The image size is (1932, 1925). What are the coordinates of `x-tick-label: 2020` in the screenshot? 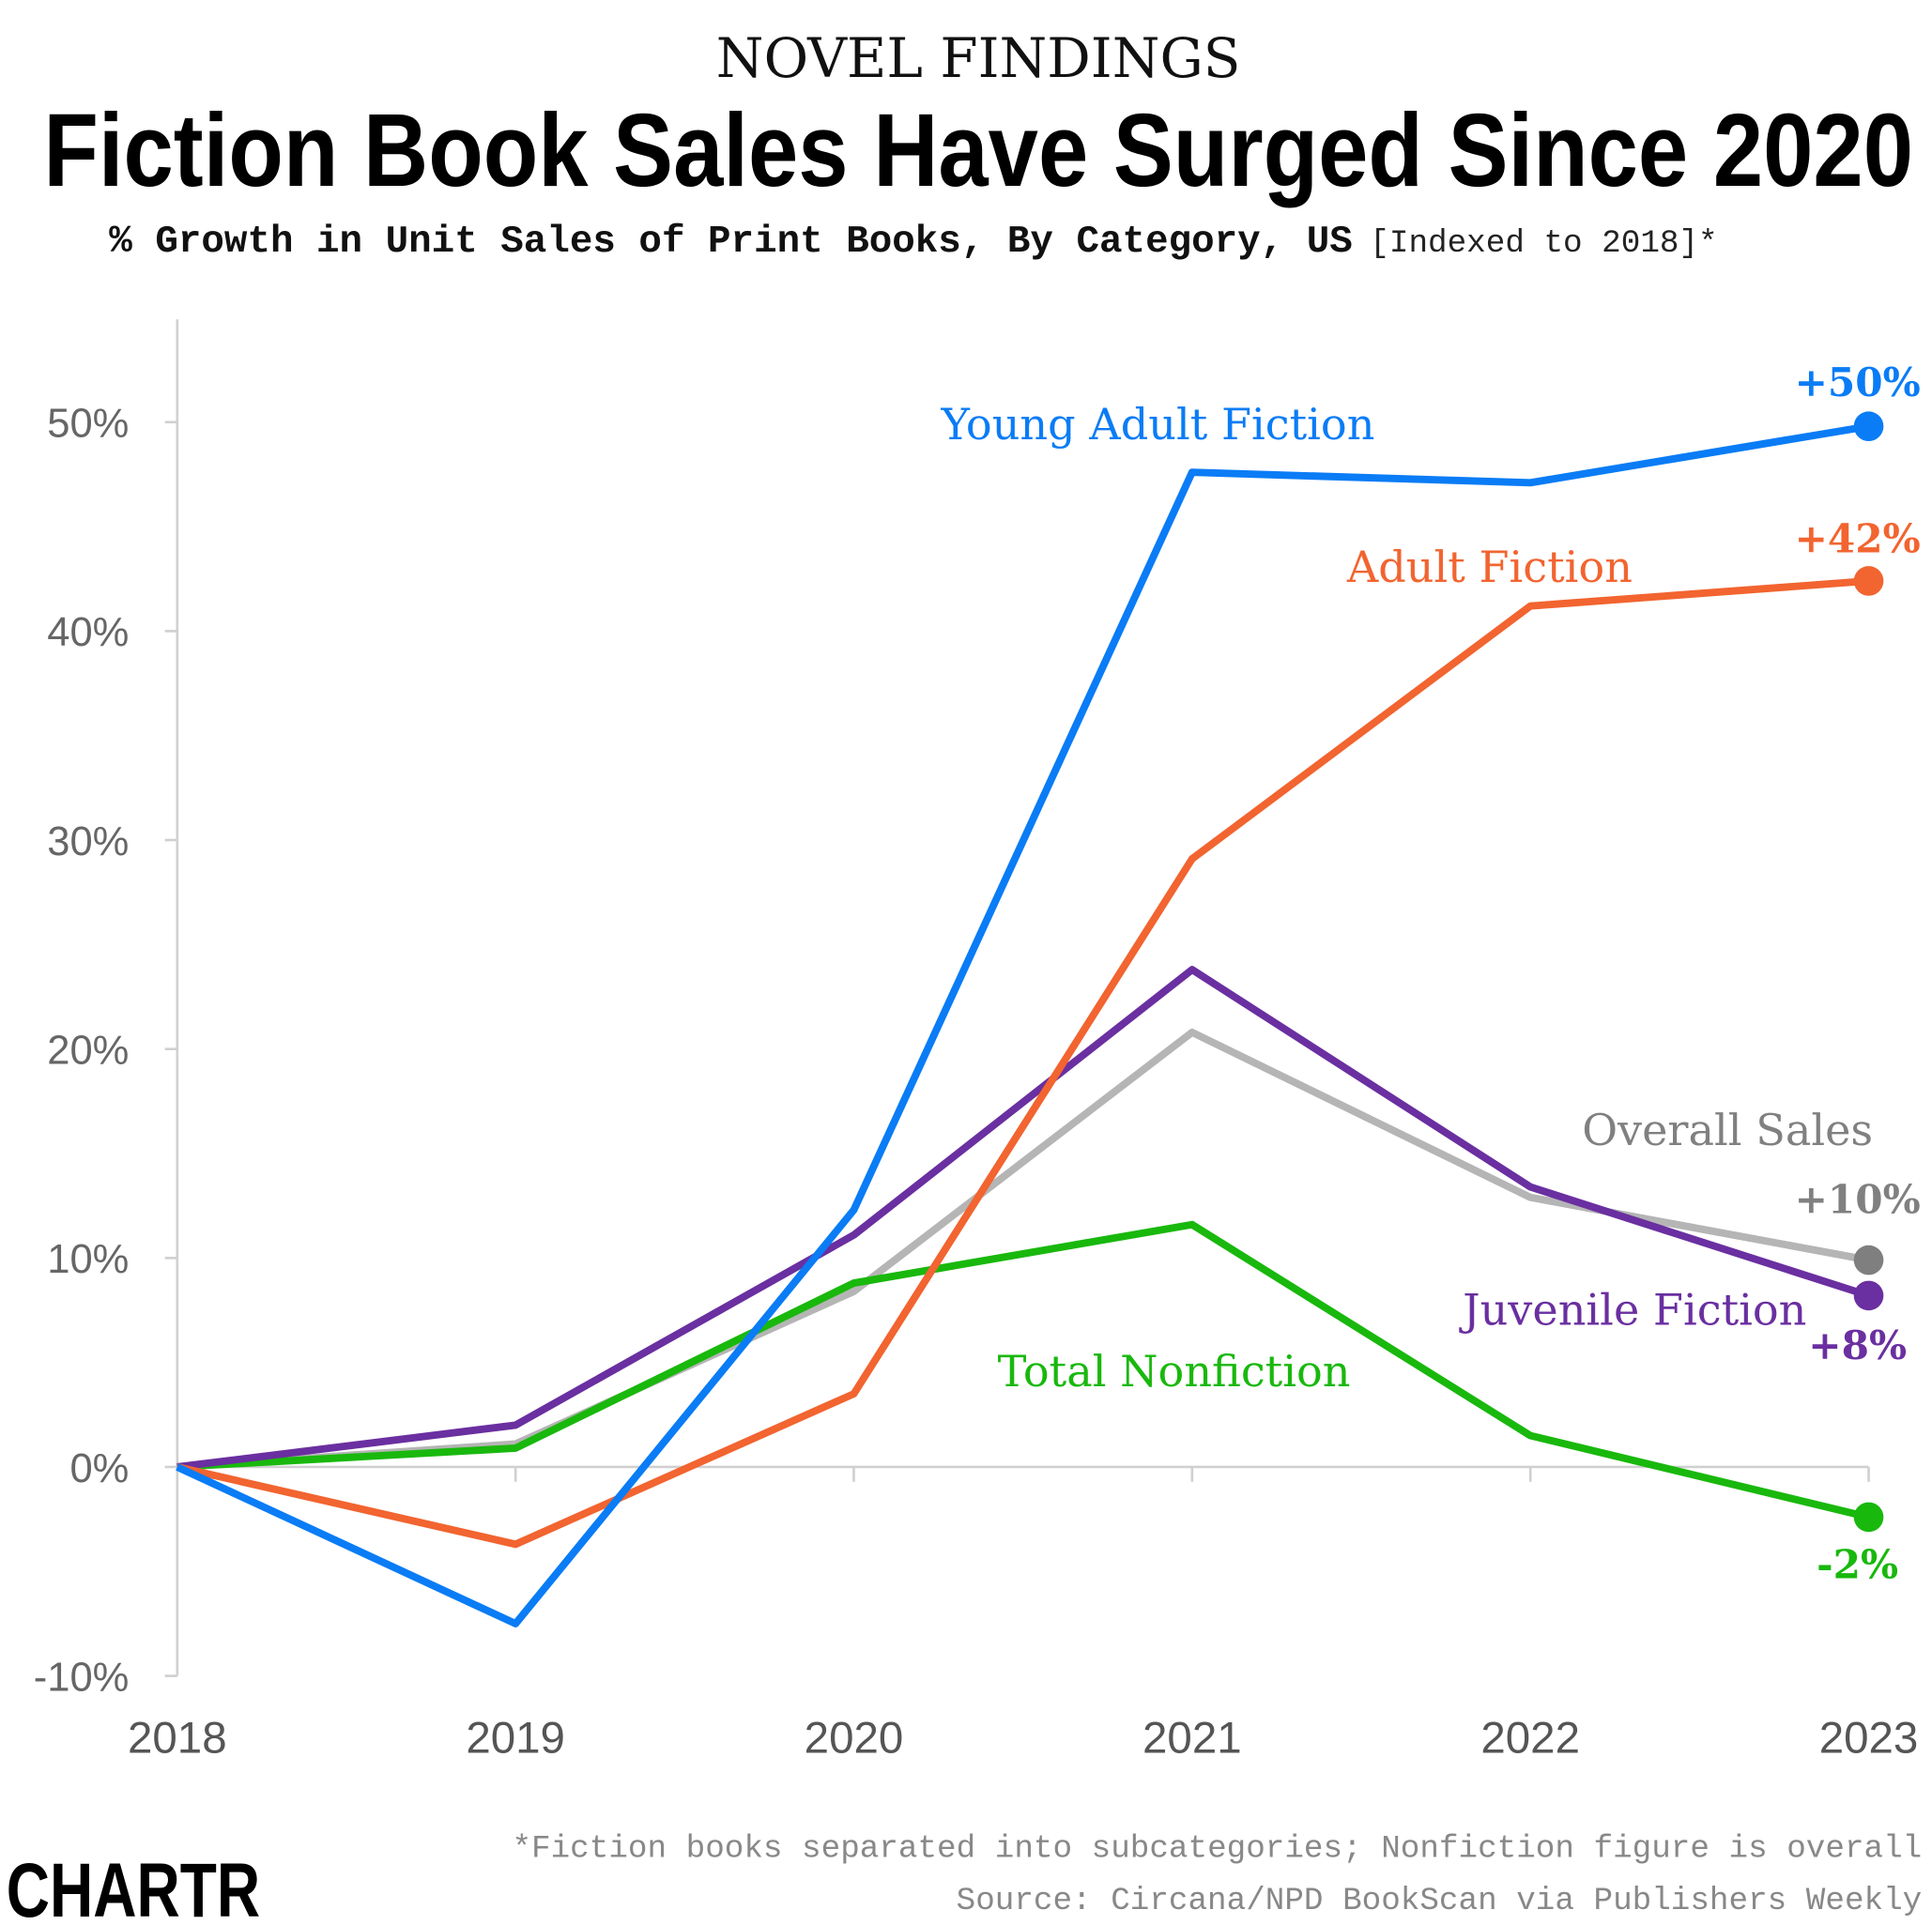 It's located at (855, 1739).